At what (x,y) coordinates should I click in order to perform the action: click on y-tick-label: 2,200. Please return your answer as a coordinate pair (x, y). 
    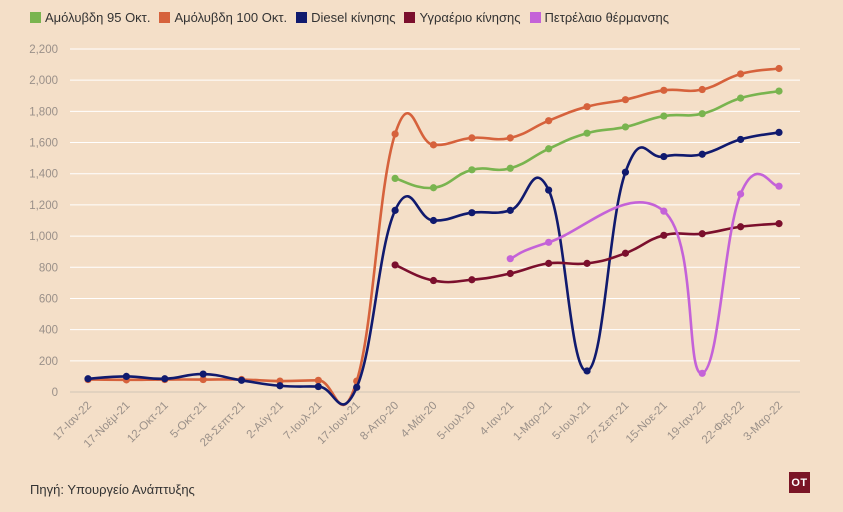
    Looking at the image, I should click on (43, 50).